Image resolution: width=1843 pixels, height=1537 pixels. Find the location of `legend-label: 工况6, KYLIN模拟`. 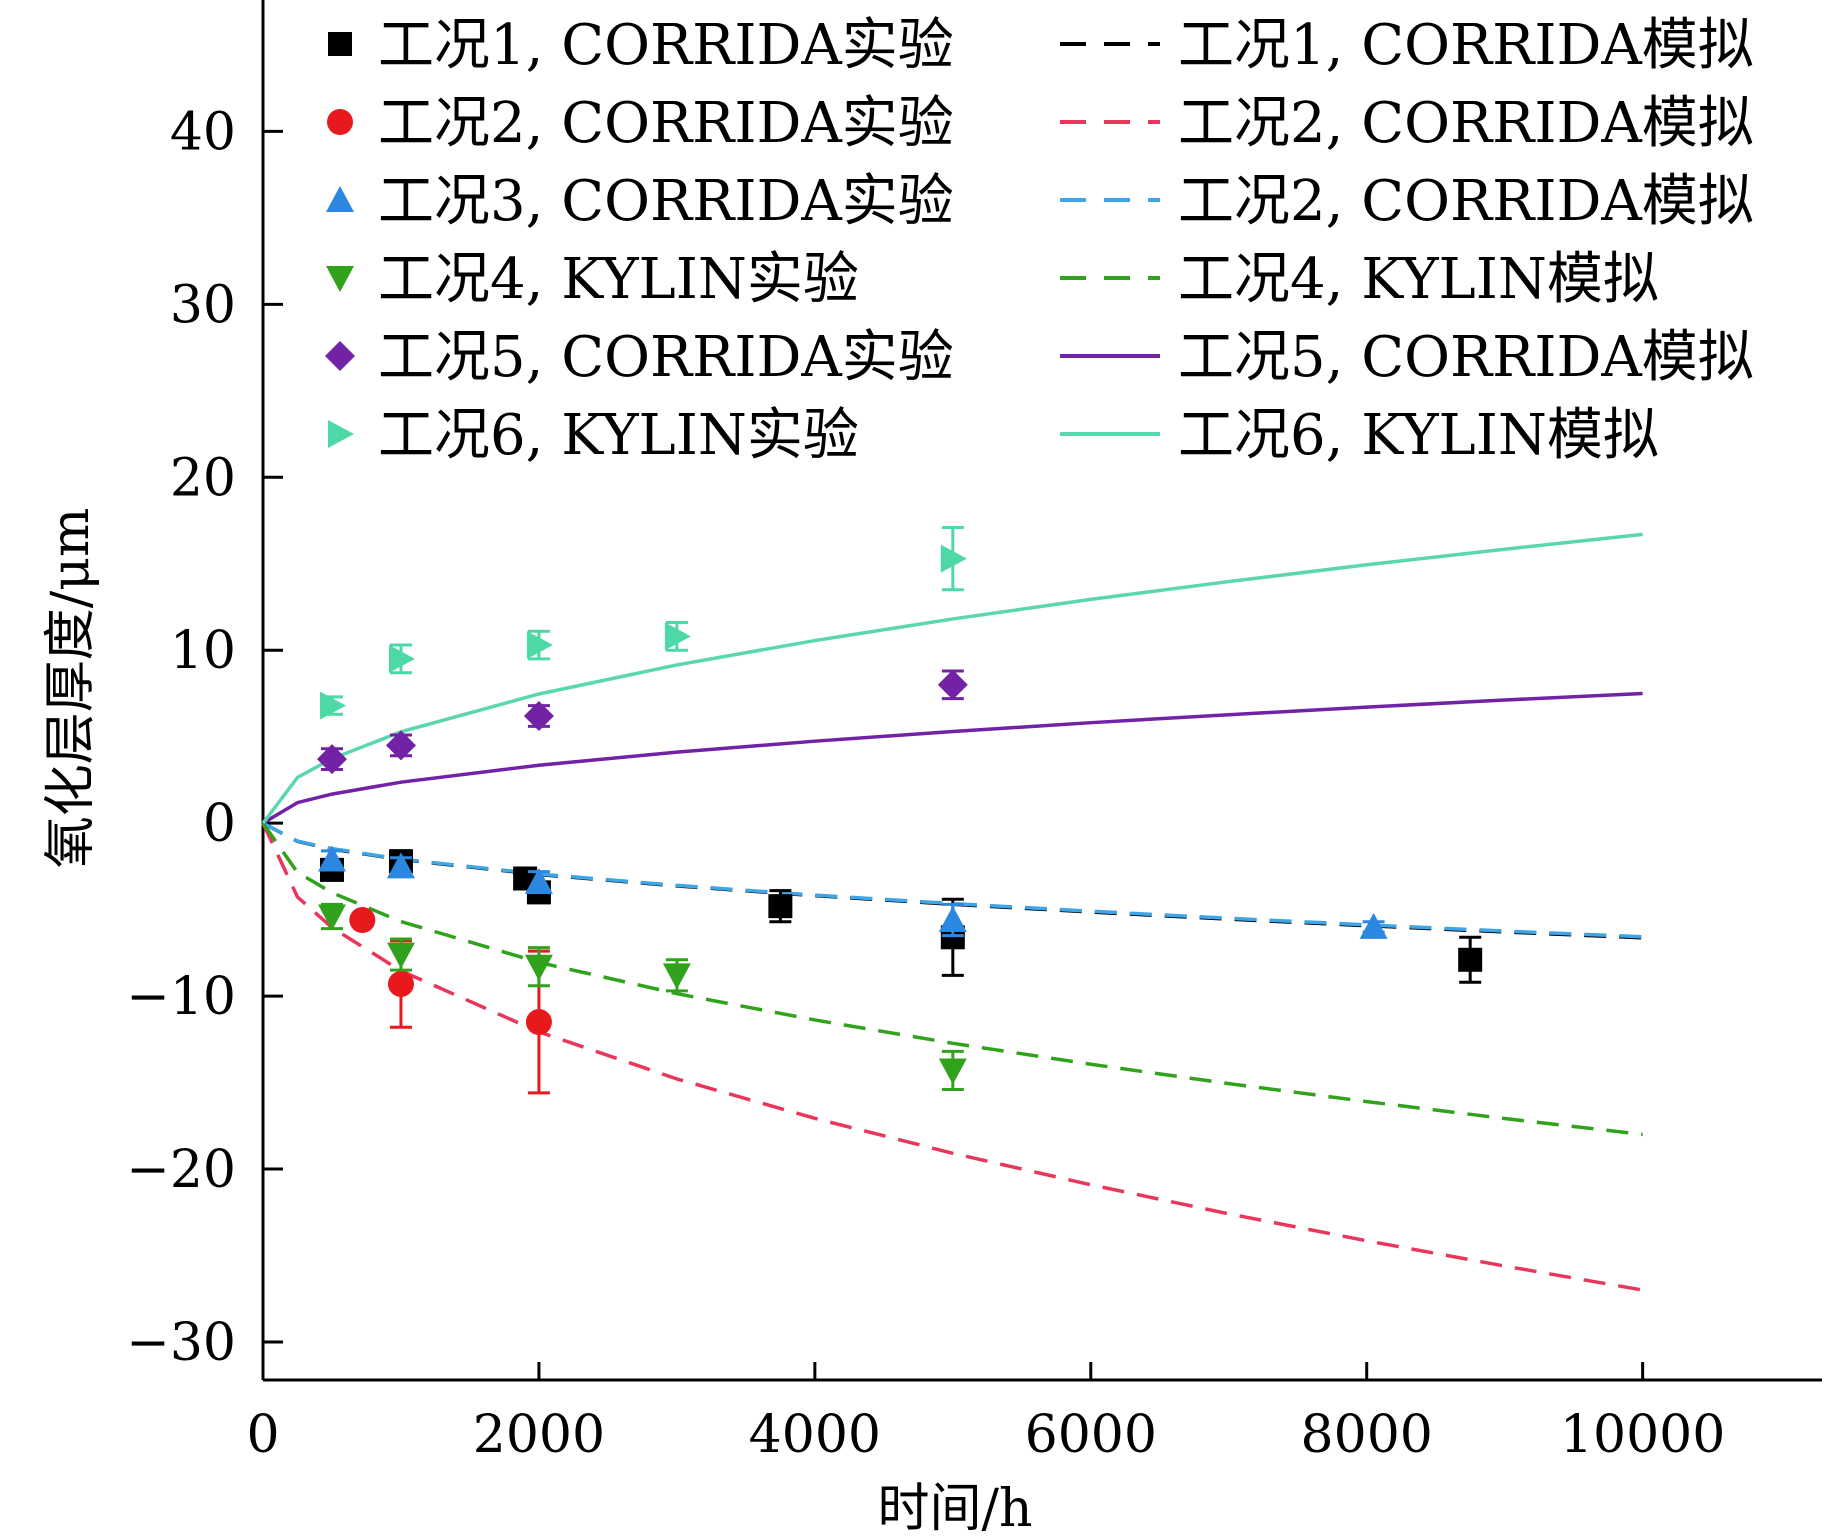

legend-label: 工况6, KYLIN模拟 is located at coordinates (1418, 435).